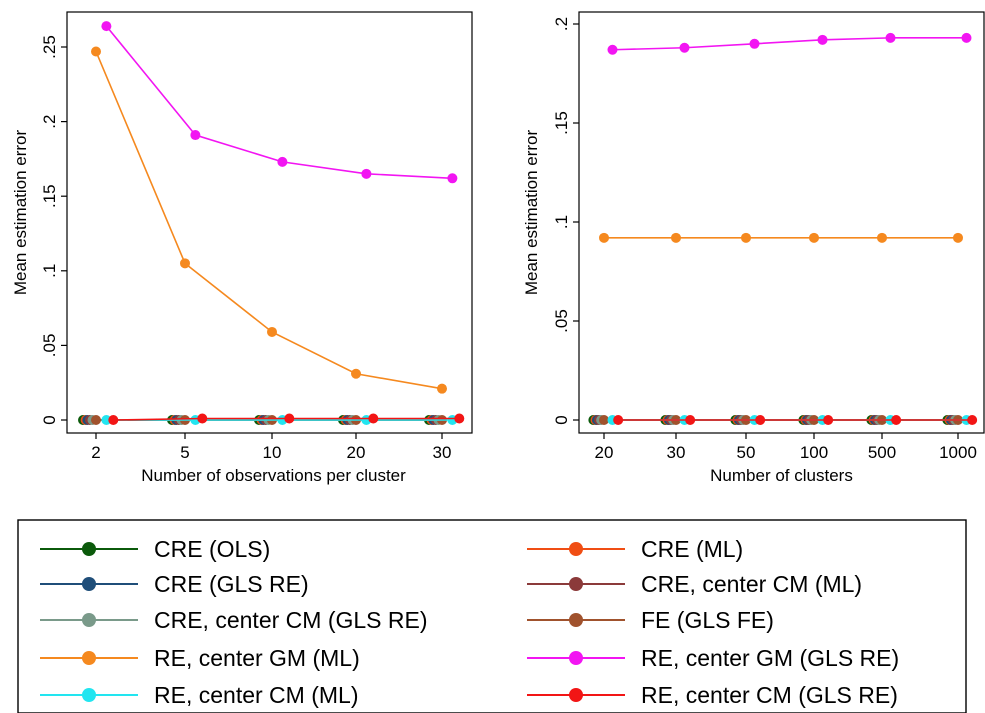 The width and height of the screenshot is (985, 713). I want to click on x-tick-label: 2, so click(95, 452).